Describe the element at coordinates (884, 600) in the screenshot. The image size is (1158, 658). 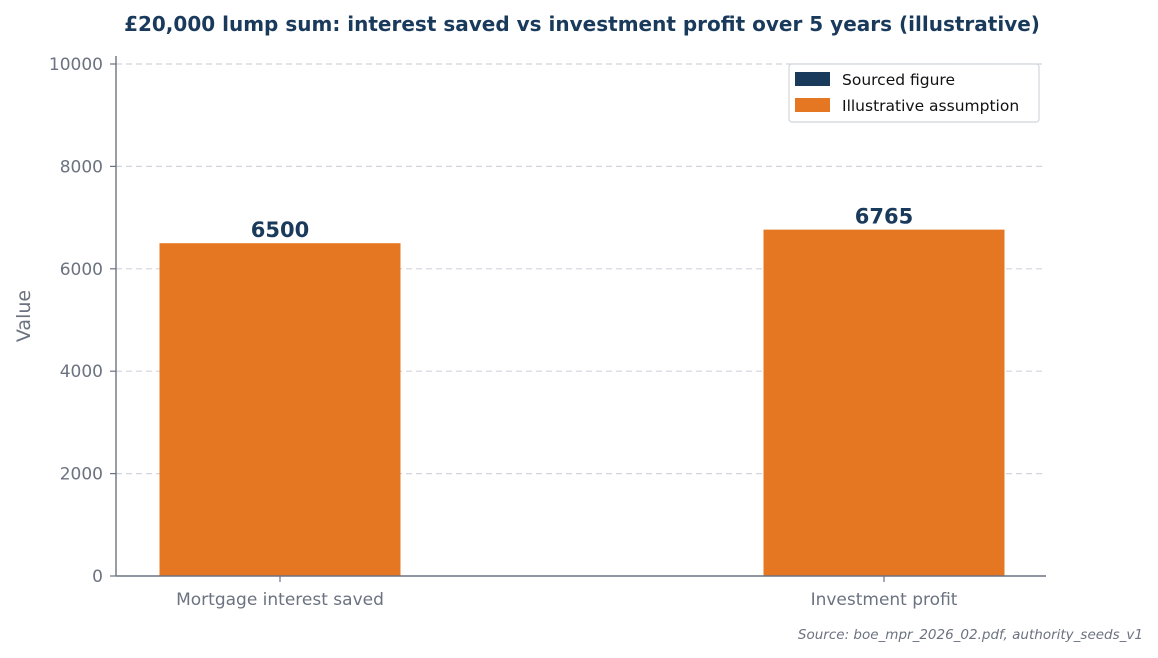
I see `x-tick-label: Investment profit` at that location.